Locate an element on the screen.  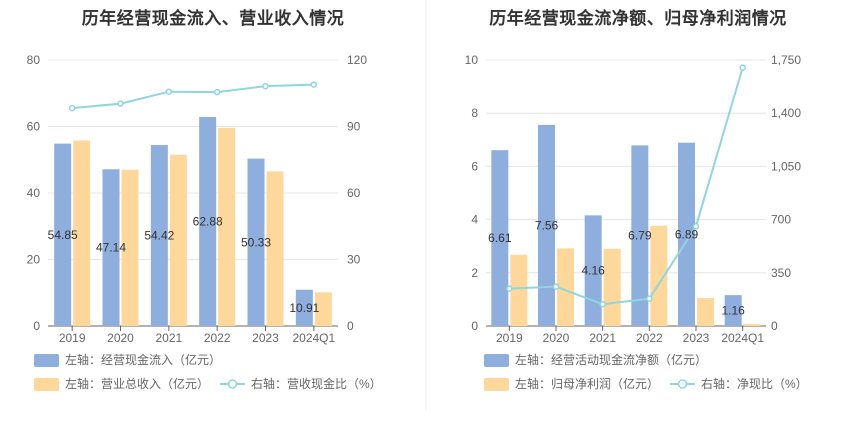
y-left-tick-label: 4 is located at coordinates (474, 220).